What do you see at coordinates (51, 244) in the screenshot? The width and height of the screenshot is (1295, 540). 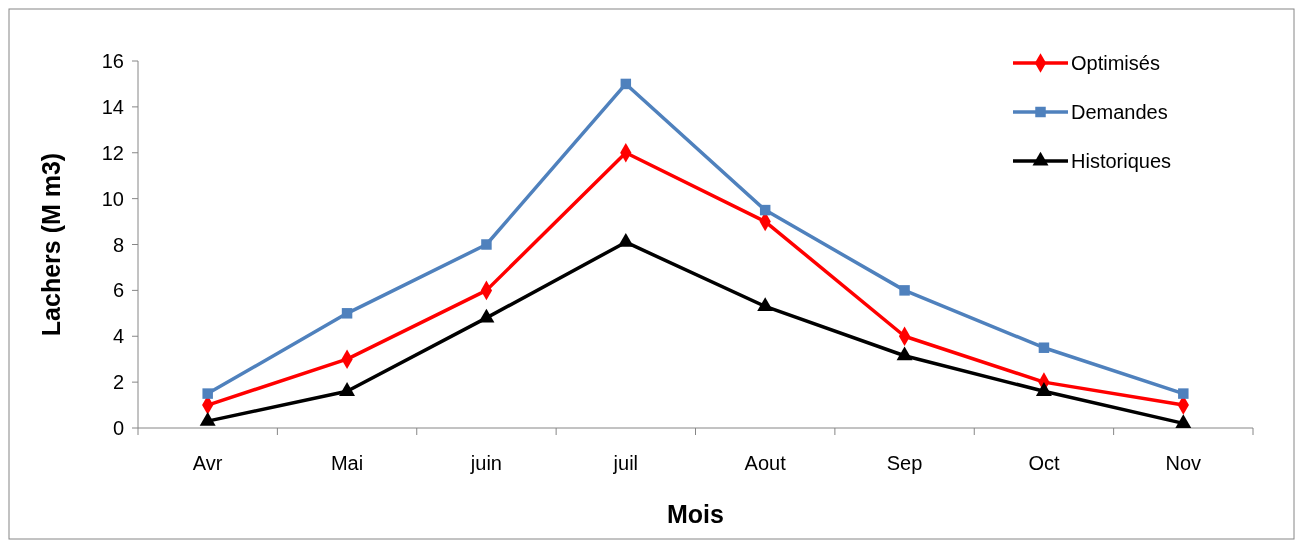 I see `y-axis-title: Lachers (M m3)` at bounding box center [51, 244].